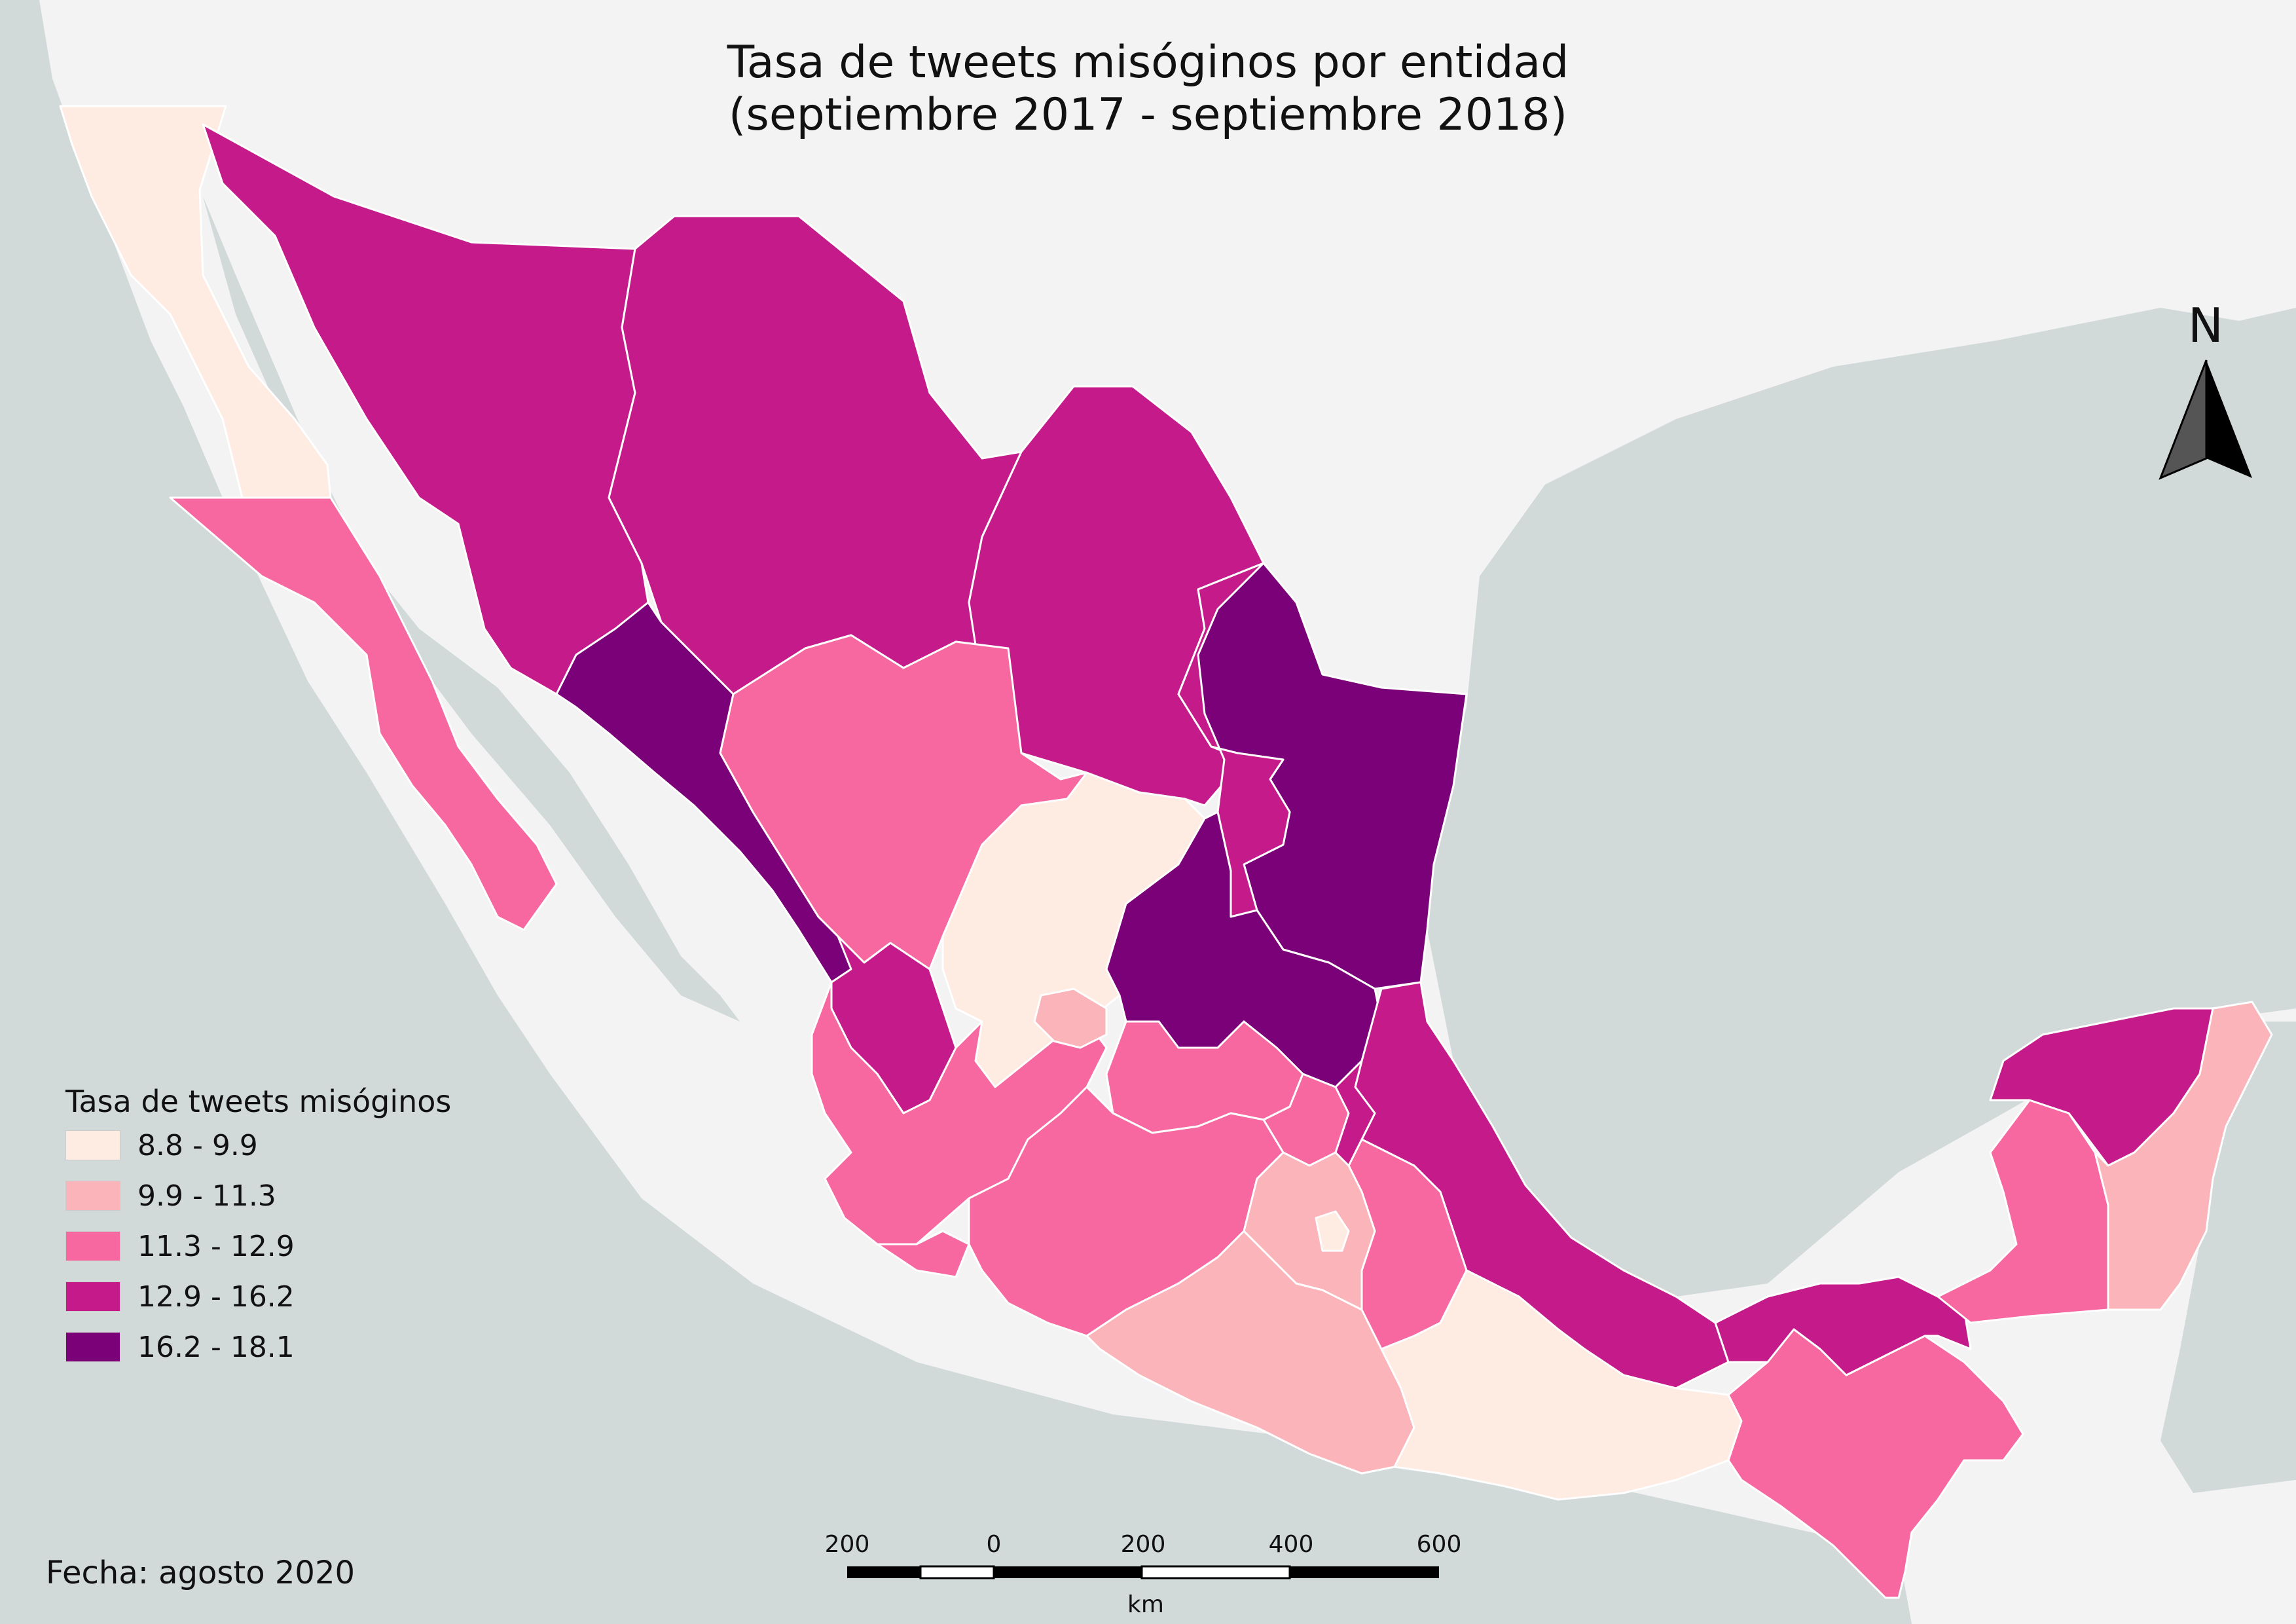 The width and height of the screenshot is (2296, 1624). Describe the element at coordinates (1309, 1231) in the screenshot. I see `state-estado-de-mexico` at that location.